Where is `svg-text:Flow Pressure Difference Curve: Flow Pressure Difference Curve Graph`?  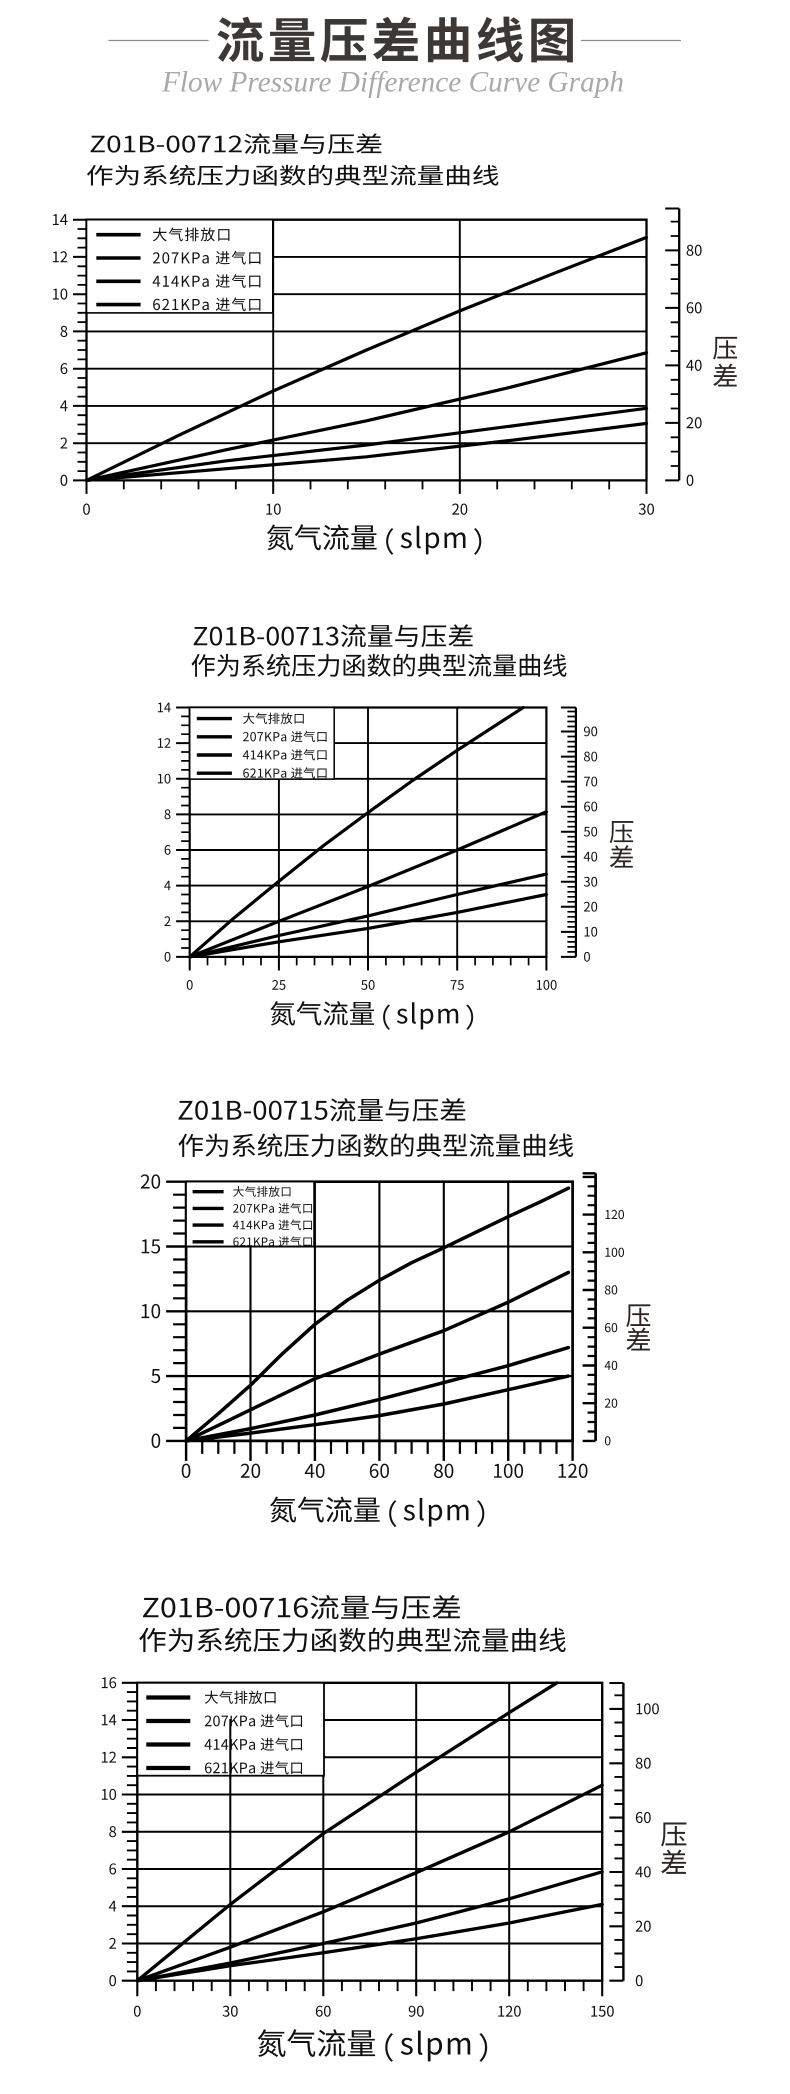
svg-text:Flow Pressure Difference Curve: Flow Pressure Difference Curve Graph is located at coordinates (392, 82).